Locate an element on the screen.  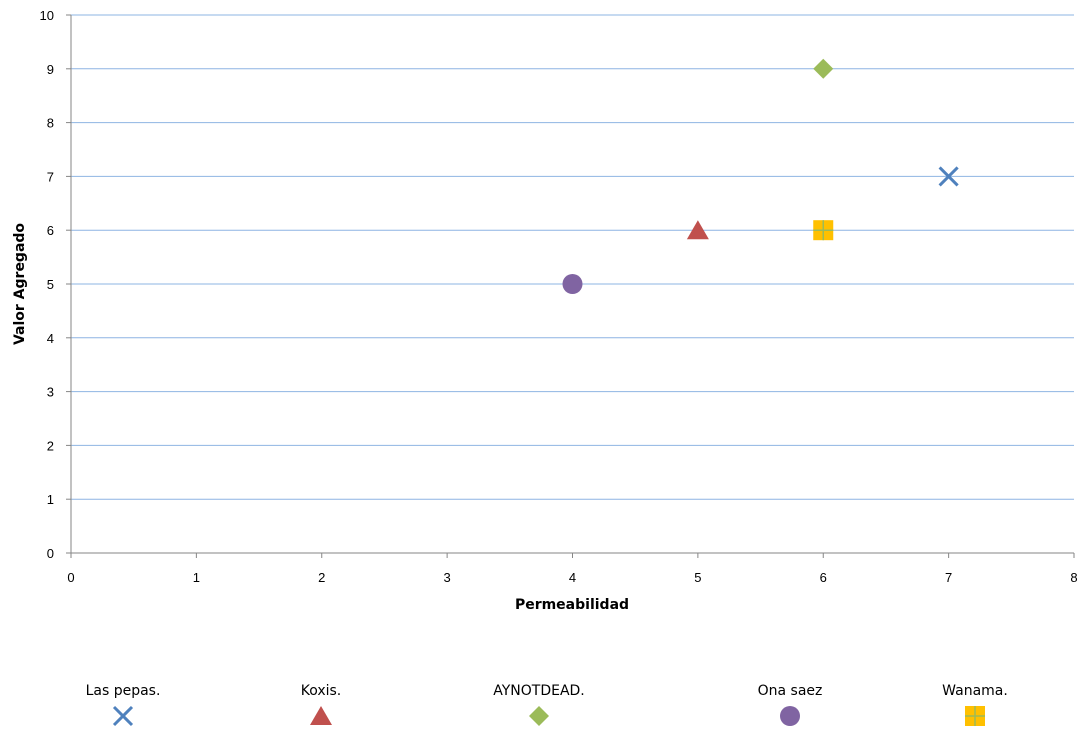
x-axis-title: Permeabilidad is located at coordinates (572, 605).